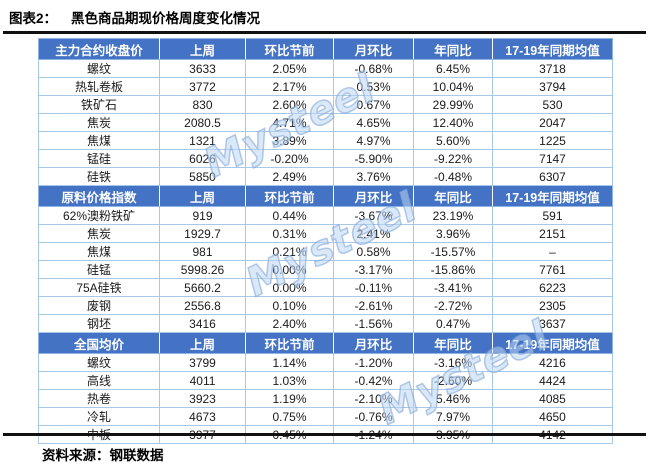  I want to click on value-cell: -3.41%, so click(453, 287).